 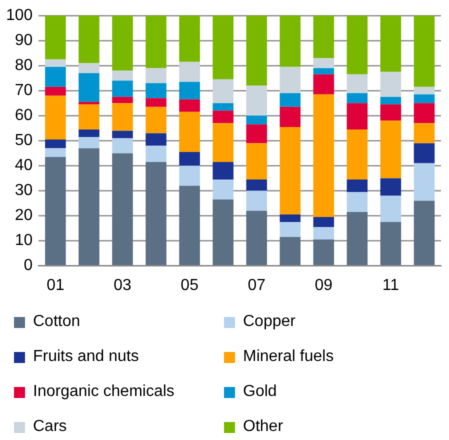 What do you see at coordinates (56, 322) in the screenshot?
I see `legend-label: Cotton` at bounding box center [56, 322].